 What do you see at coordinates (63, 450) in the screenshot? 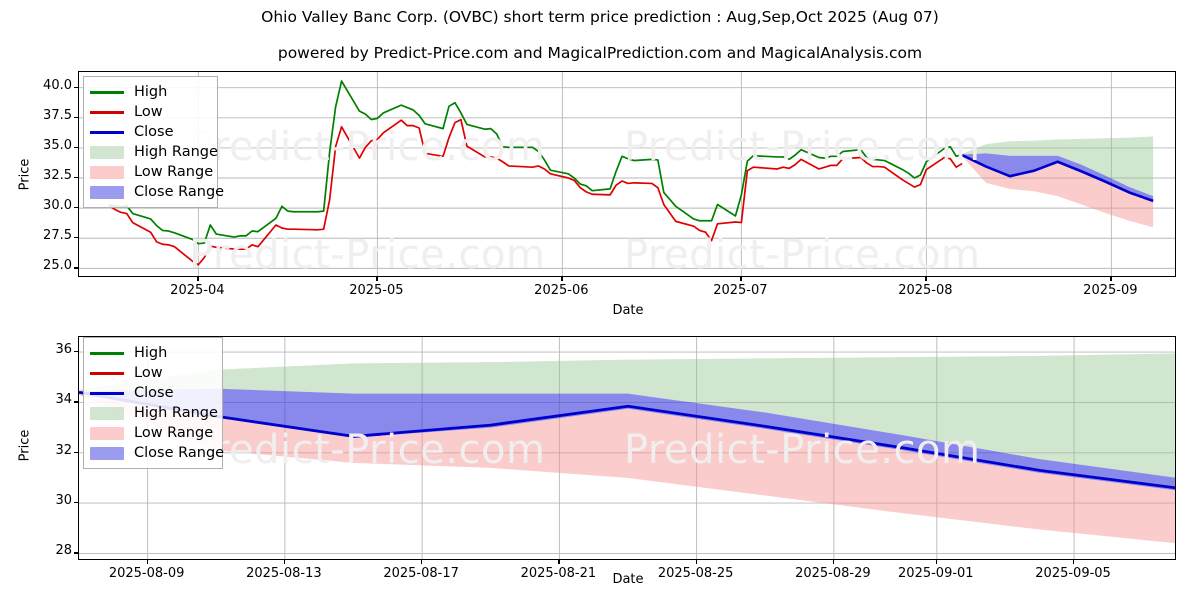
I see `y-tick-label: 32` at bounding box center [63, 450].